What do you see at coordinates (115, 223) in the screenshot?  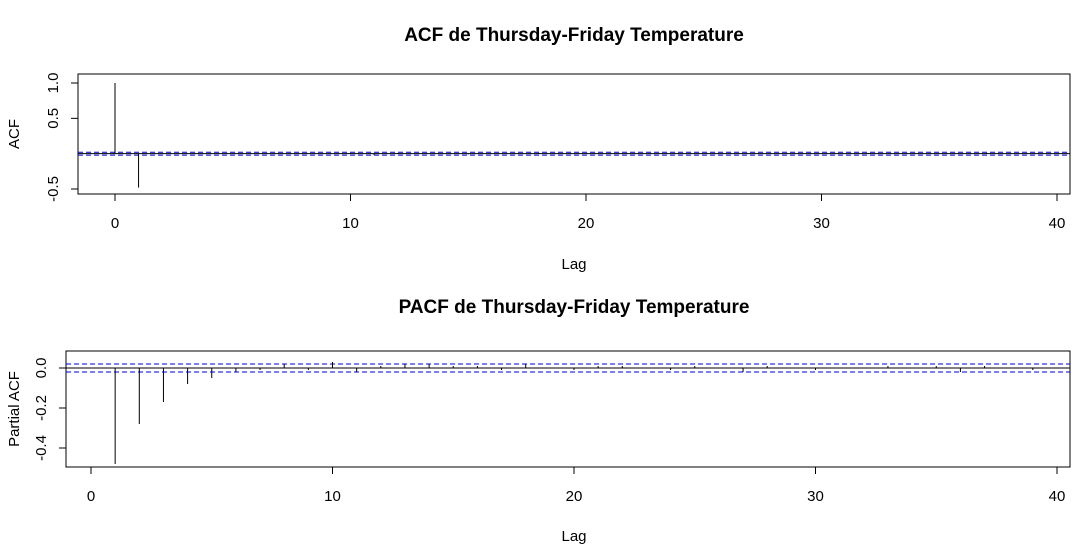 I see `acf-x-tick-label: 0` at bounding box center [115, 223].